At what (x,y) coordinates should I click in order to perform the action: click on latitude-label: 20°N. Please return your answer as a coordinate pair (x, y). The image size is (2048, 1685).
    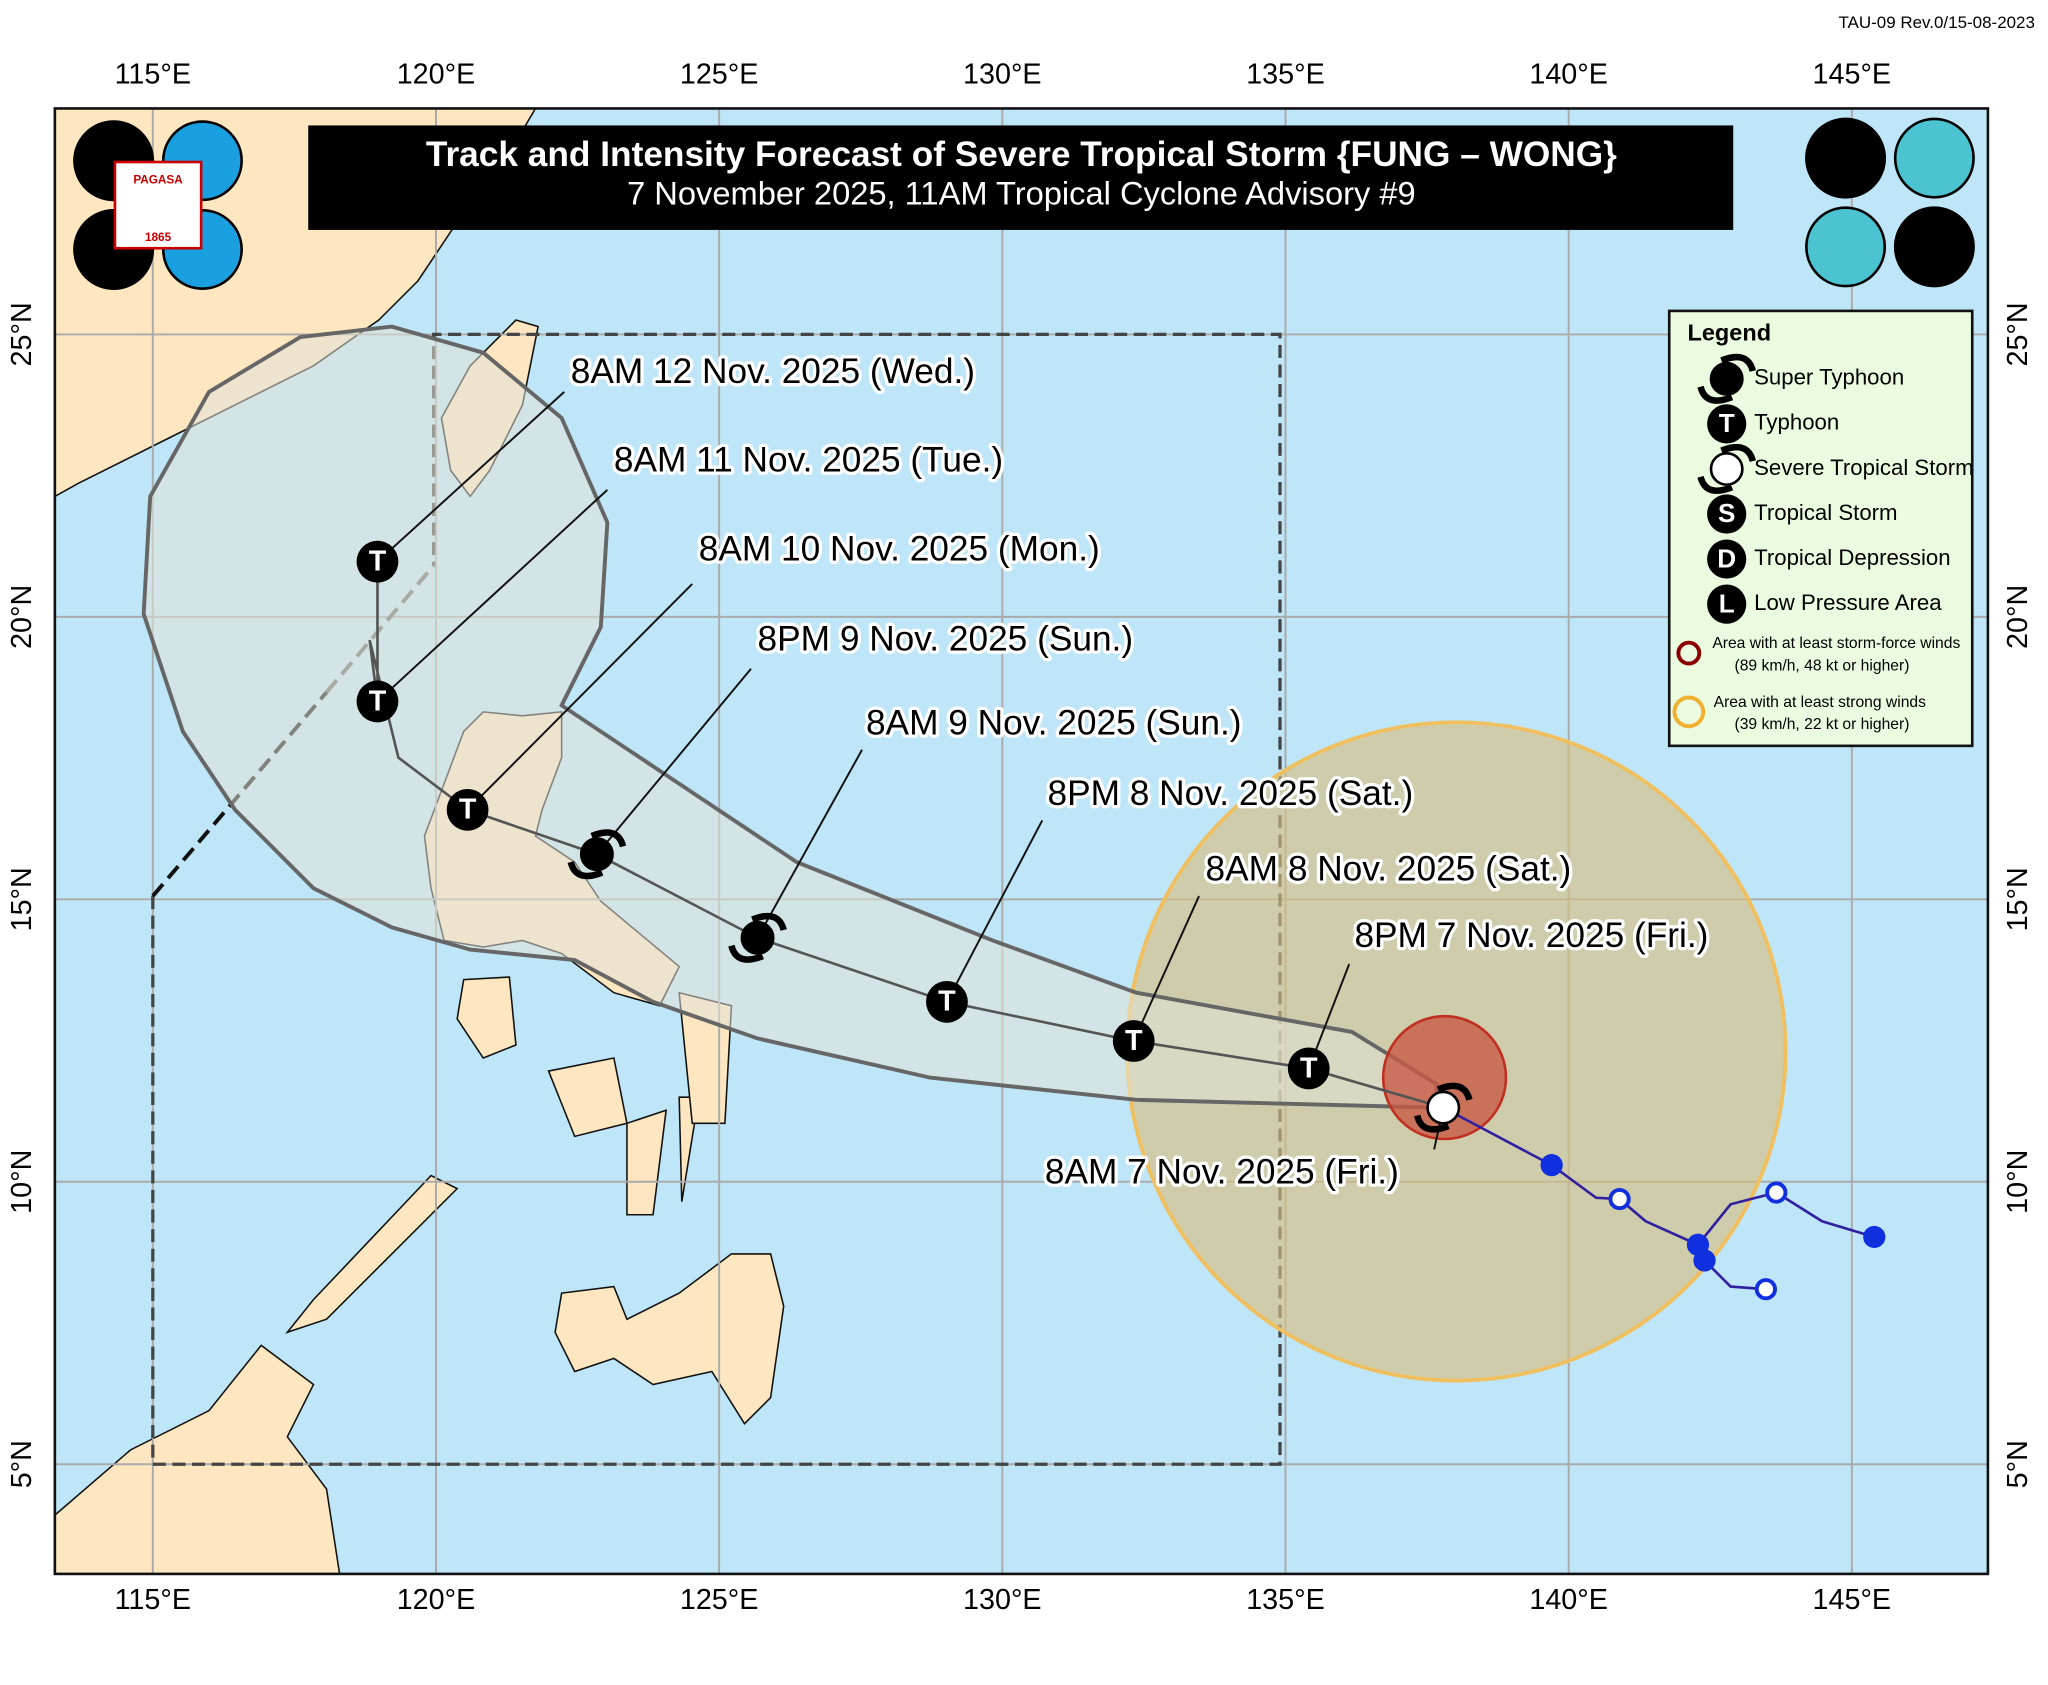
    Looking at the image, I should click on (22, 617).